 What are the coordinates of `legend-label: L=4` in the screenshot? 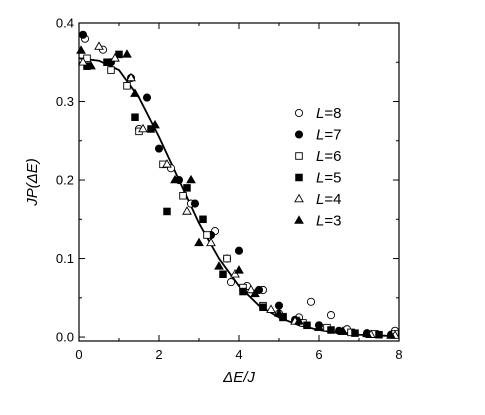 It's located at (328, 199).